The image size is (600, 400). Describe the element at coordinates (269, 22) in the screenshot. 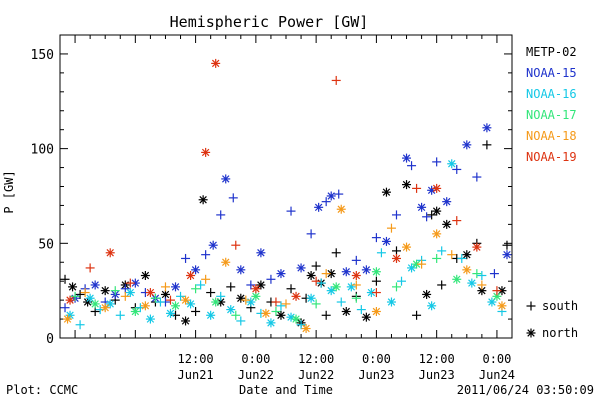

I see `chart-title: Hemispheric Power [GW]` at that location.